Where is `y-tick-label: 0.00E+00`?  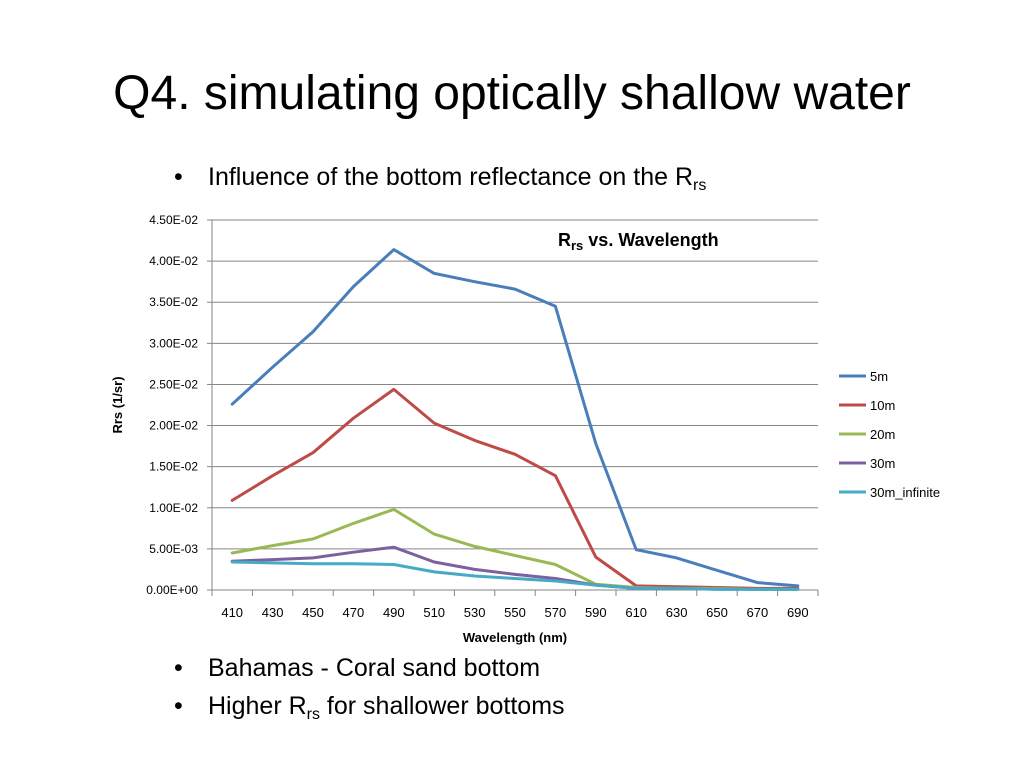 y-tick-label: 0.00E+00 is located at coordinates (172, 590).